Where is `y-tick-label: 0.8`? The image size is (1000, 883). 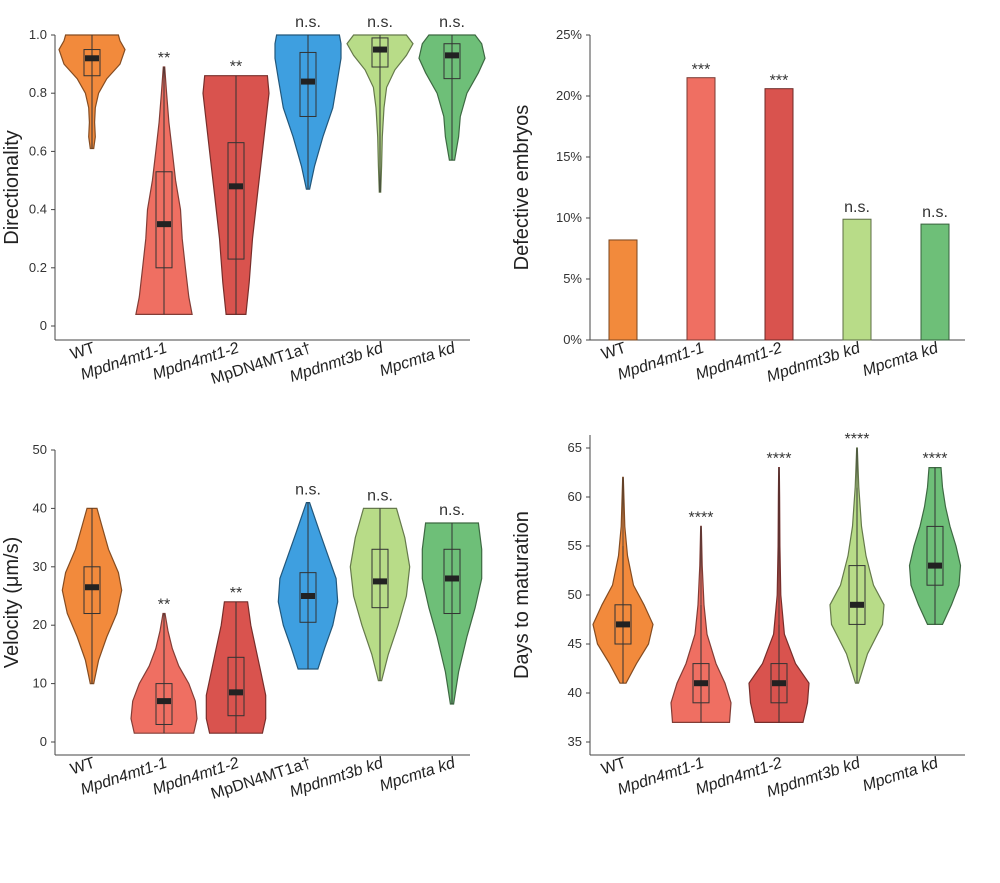 y-tick-label: 0.8 is located at coordinates (38, 92).